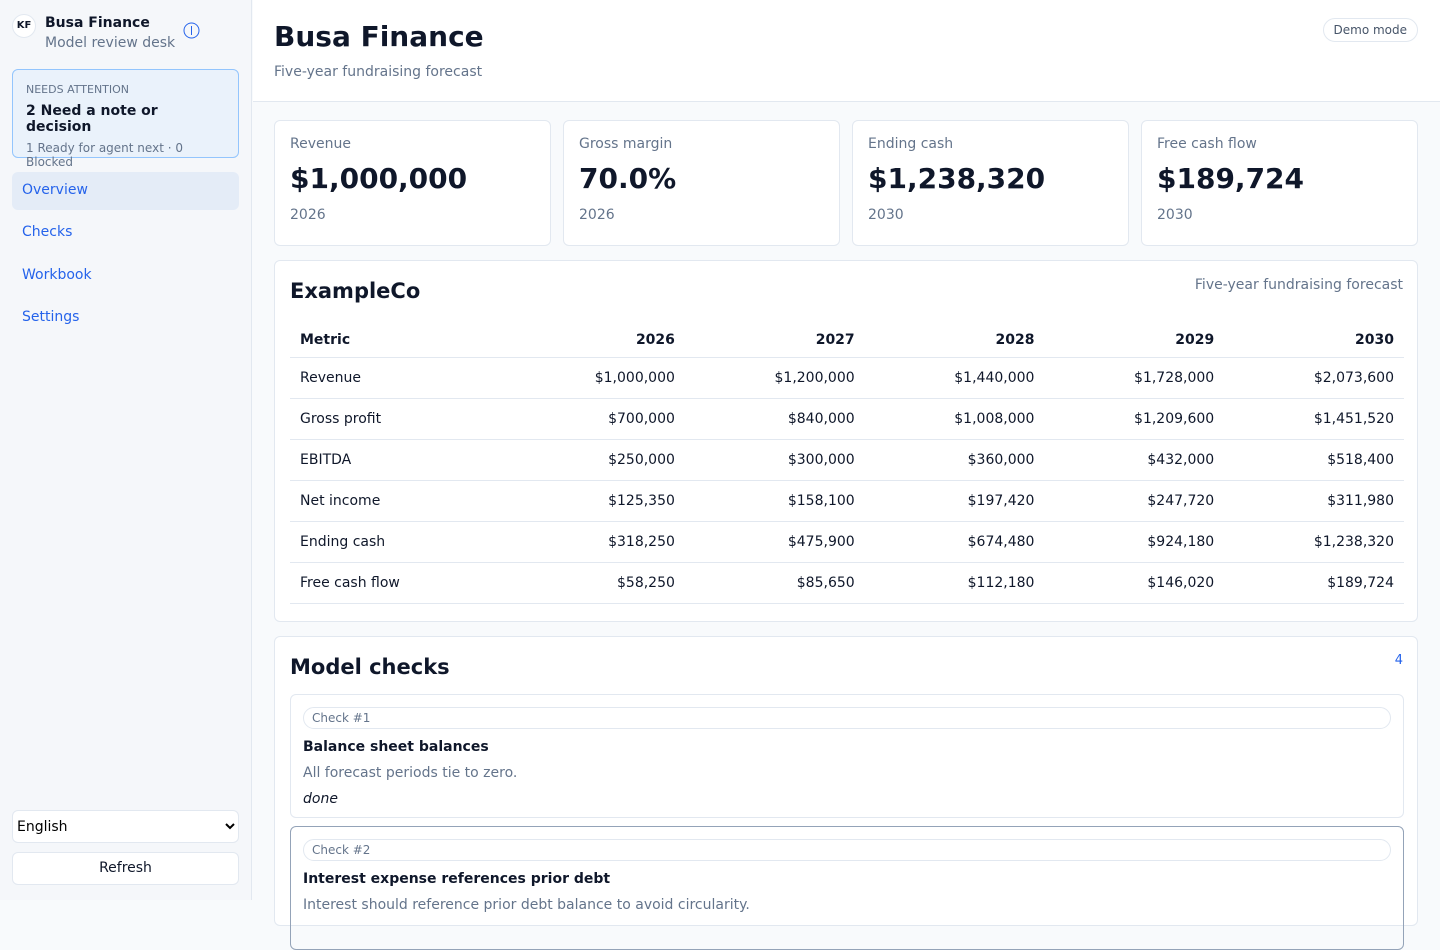  I want to click on kpi-label: Revenue, so click(320, 144).